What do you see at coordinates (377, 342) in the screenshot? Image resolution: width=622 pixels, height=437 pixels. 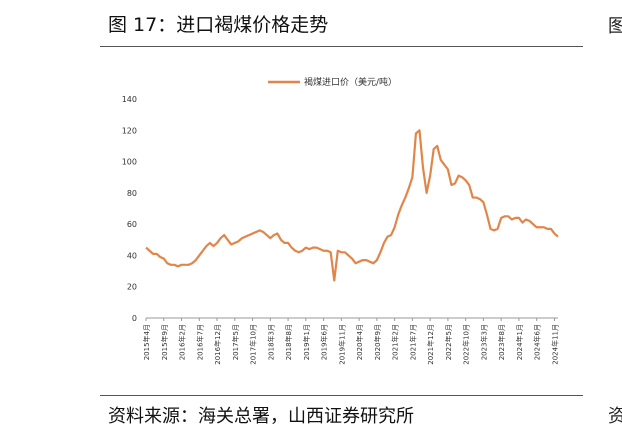 I see `x-tick-label: 2020年9月` at bounding box center [377, 342].